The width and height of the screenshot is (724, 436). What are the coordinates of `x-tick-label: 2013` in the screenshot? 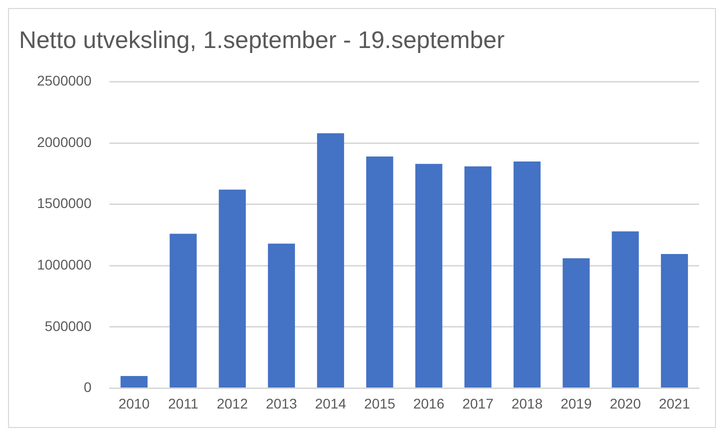 It's located at (282, 403).